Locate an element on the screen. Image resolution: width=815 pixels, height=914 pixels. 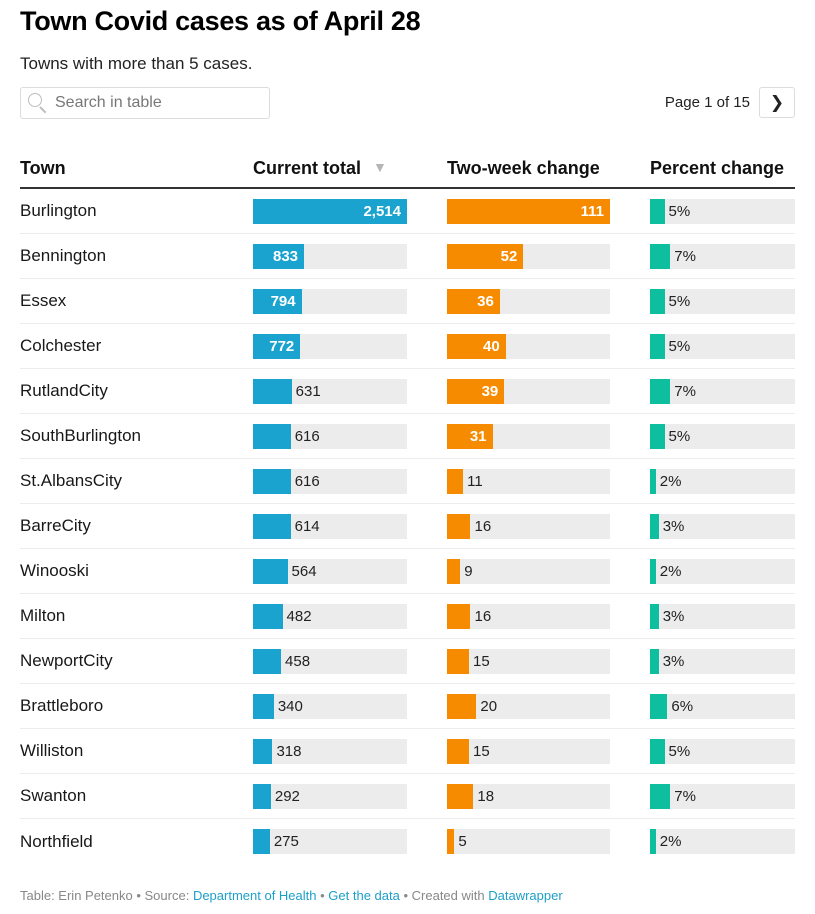
two-week-change-value: 31 is located at coordinates (478, 436).